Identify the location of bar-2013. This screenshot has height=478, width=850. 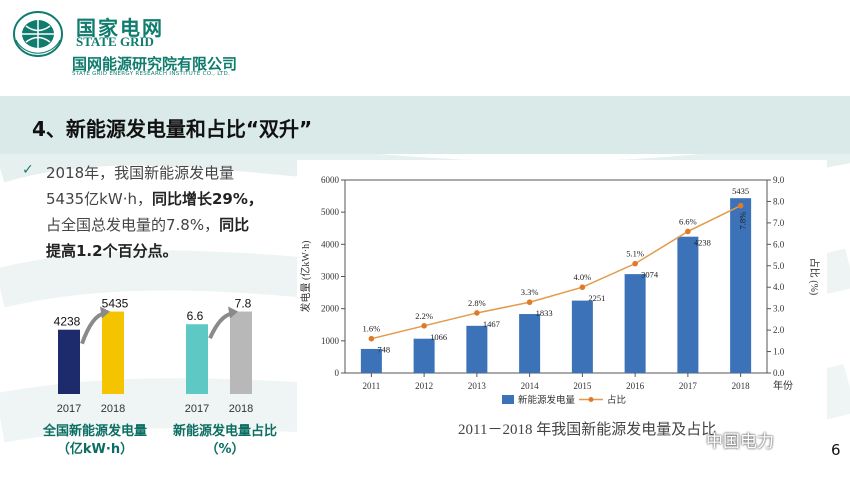
(477, 349).